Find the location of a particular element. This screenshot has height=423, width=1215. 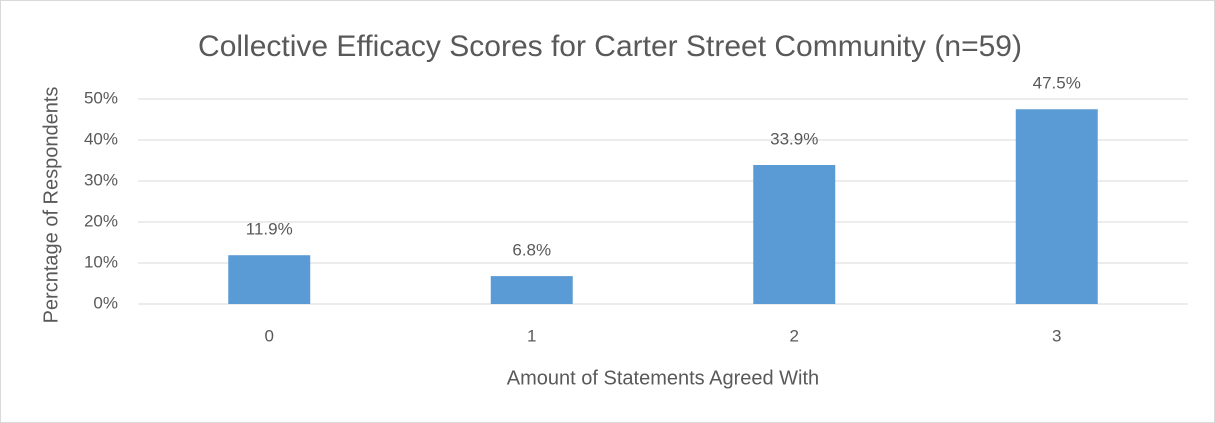

data-label: 33.9% is located at coordinates (794, 138).